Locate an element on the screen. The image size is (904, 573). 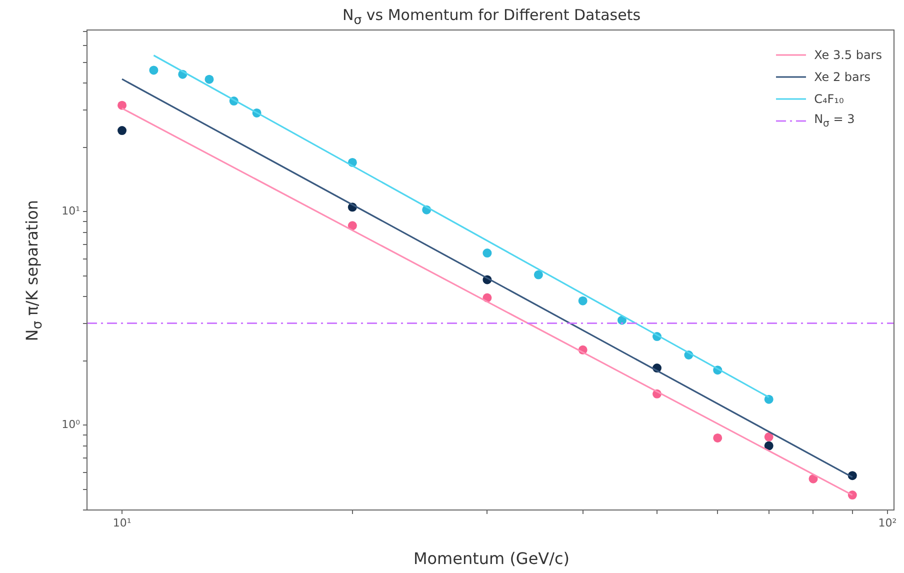
x-tick-label: 10² is located at coordinates (887, 523).